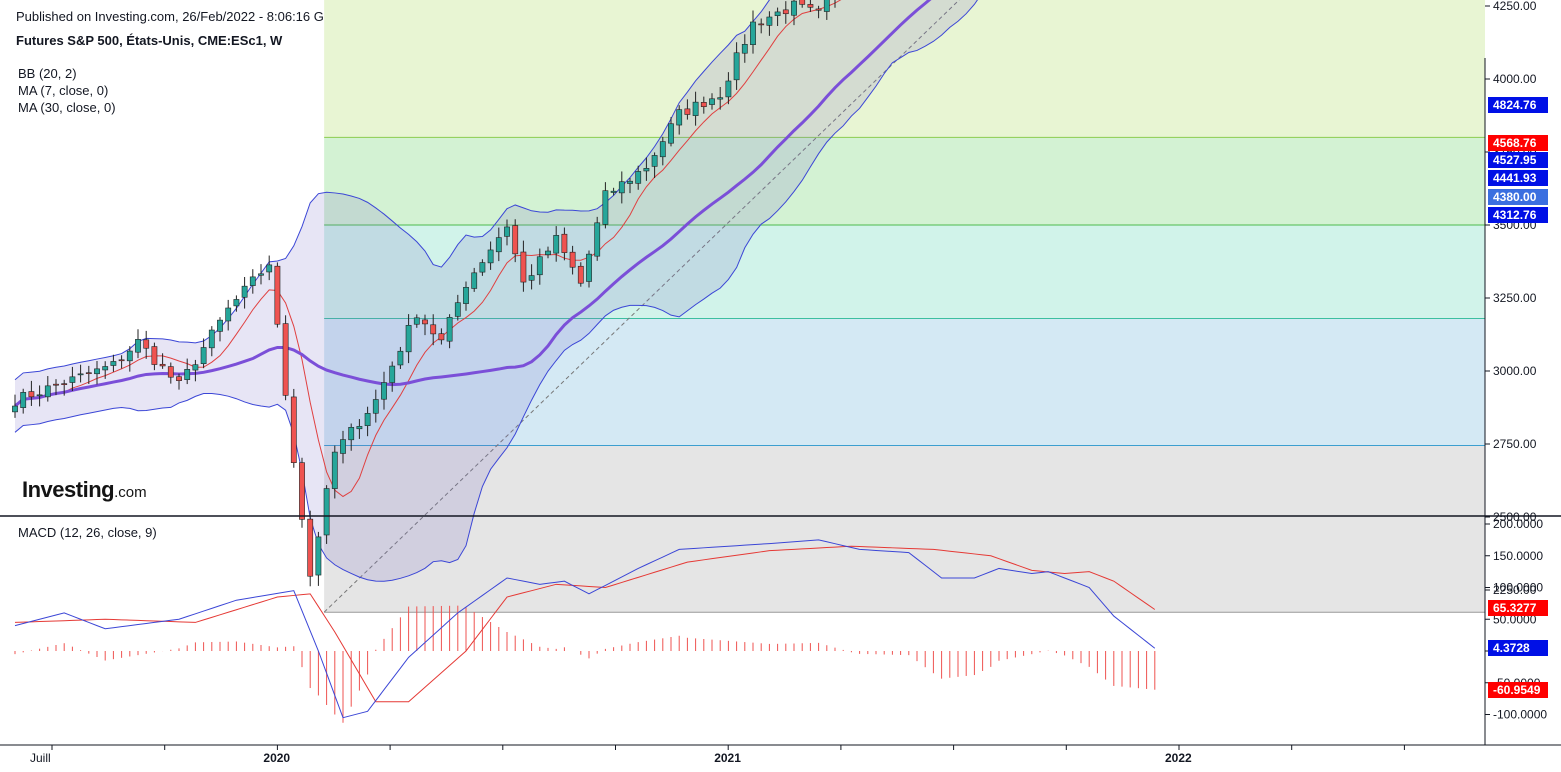 This screenshot has width=1561, height=772. What do you see at coordinates (63, 90) in the screenshot?
I see `ma7-indicator-label: MA (7, close, 0)` at bounding box center [63, 90].